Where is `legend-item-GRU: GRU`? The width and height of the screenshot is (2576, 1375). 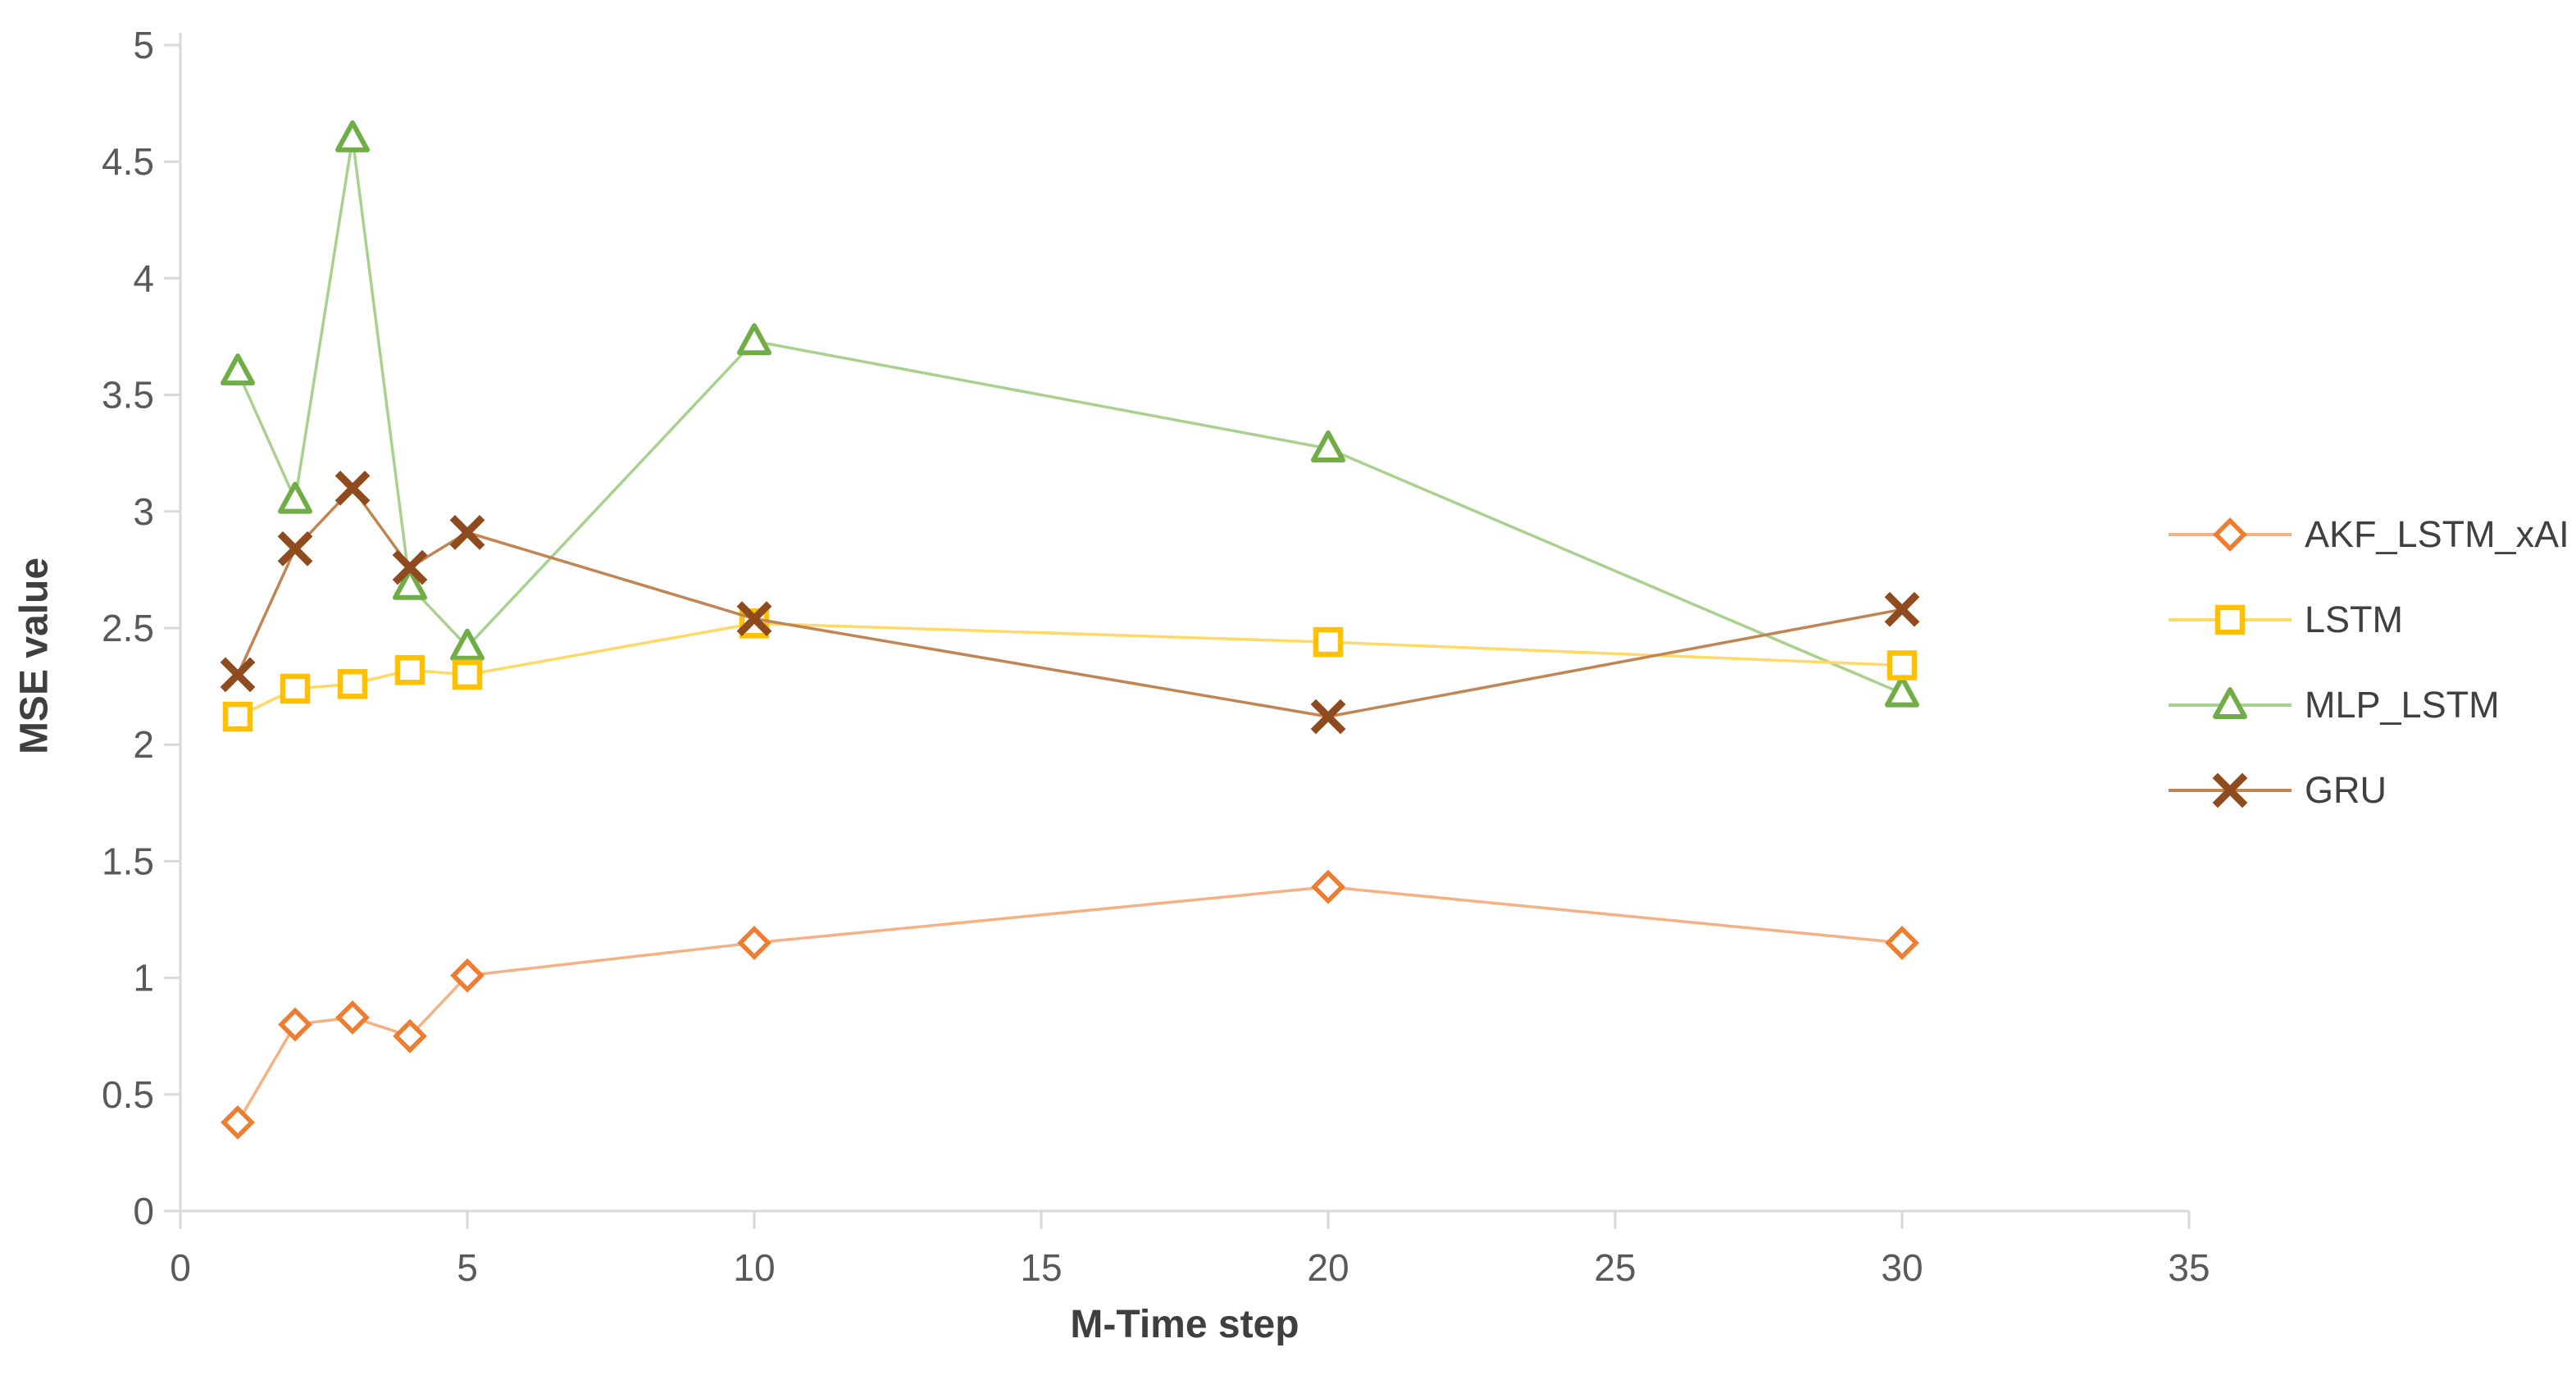
legend-item-GRU: GRU is located at coordinates (2369, 790).